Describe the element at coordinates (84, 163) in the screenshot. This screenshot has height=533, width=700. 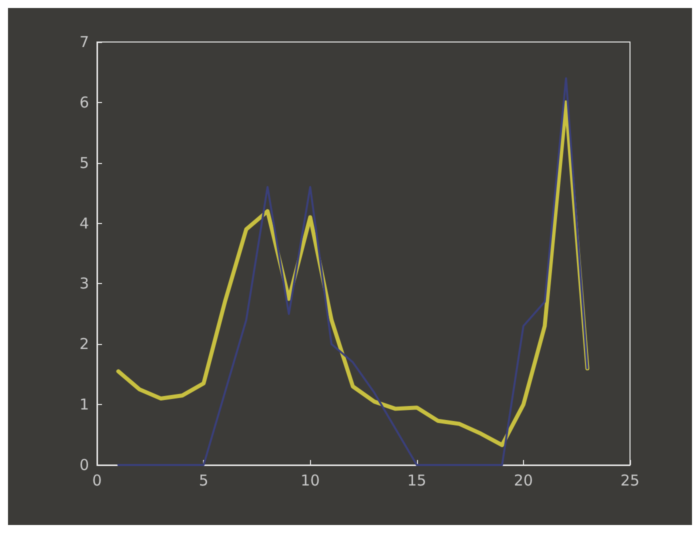
I see `y-tick-label: 5` at that location.